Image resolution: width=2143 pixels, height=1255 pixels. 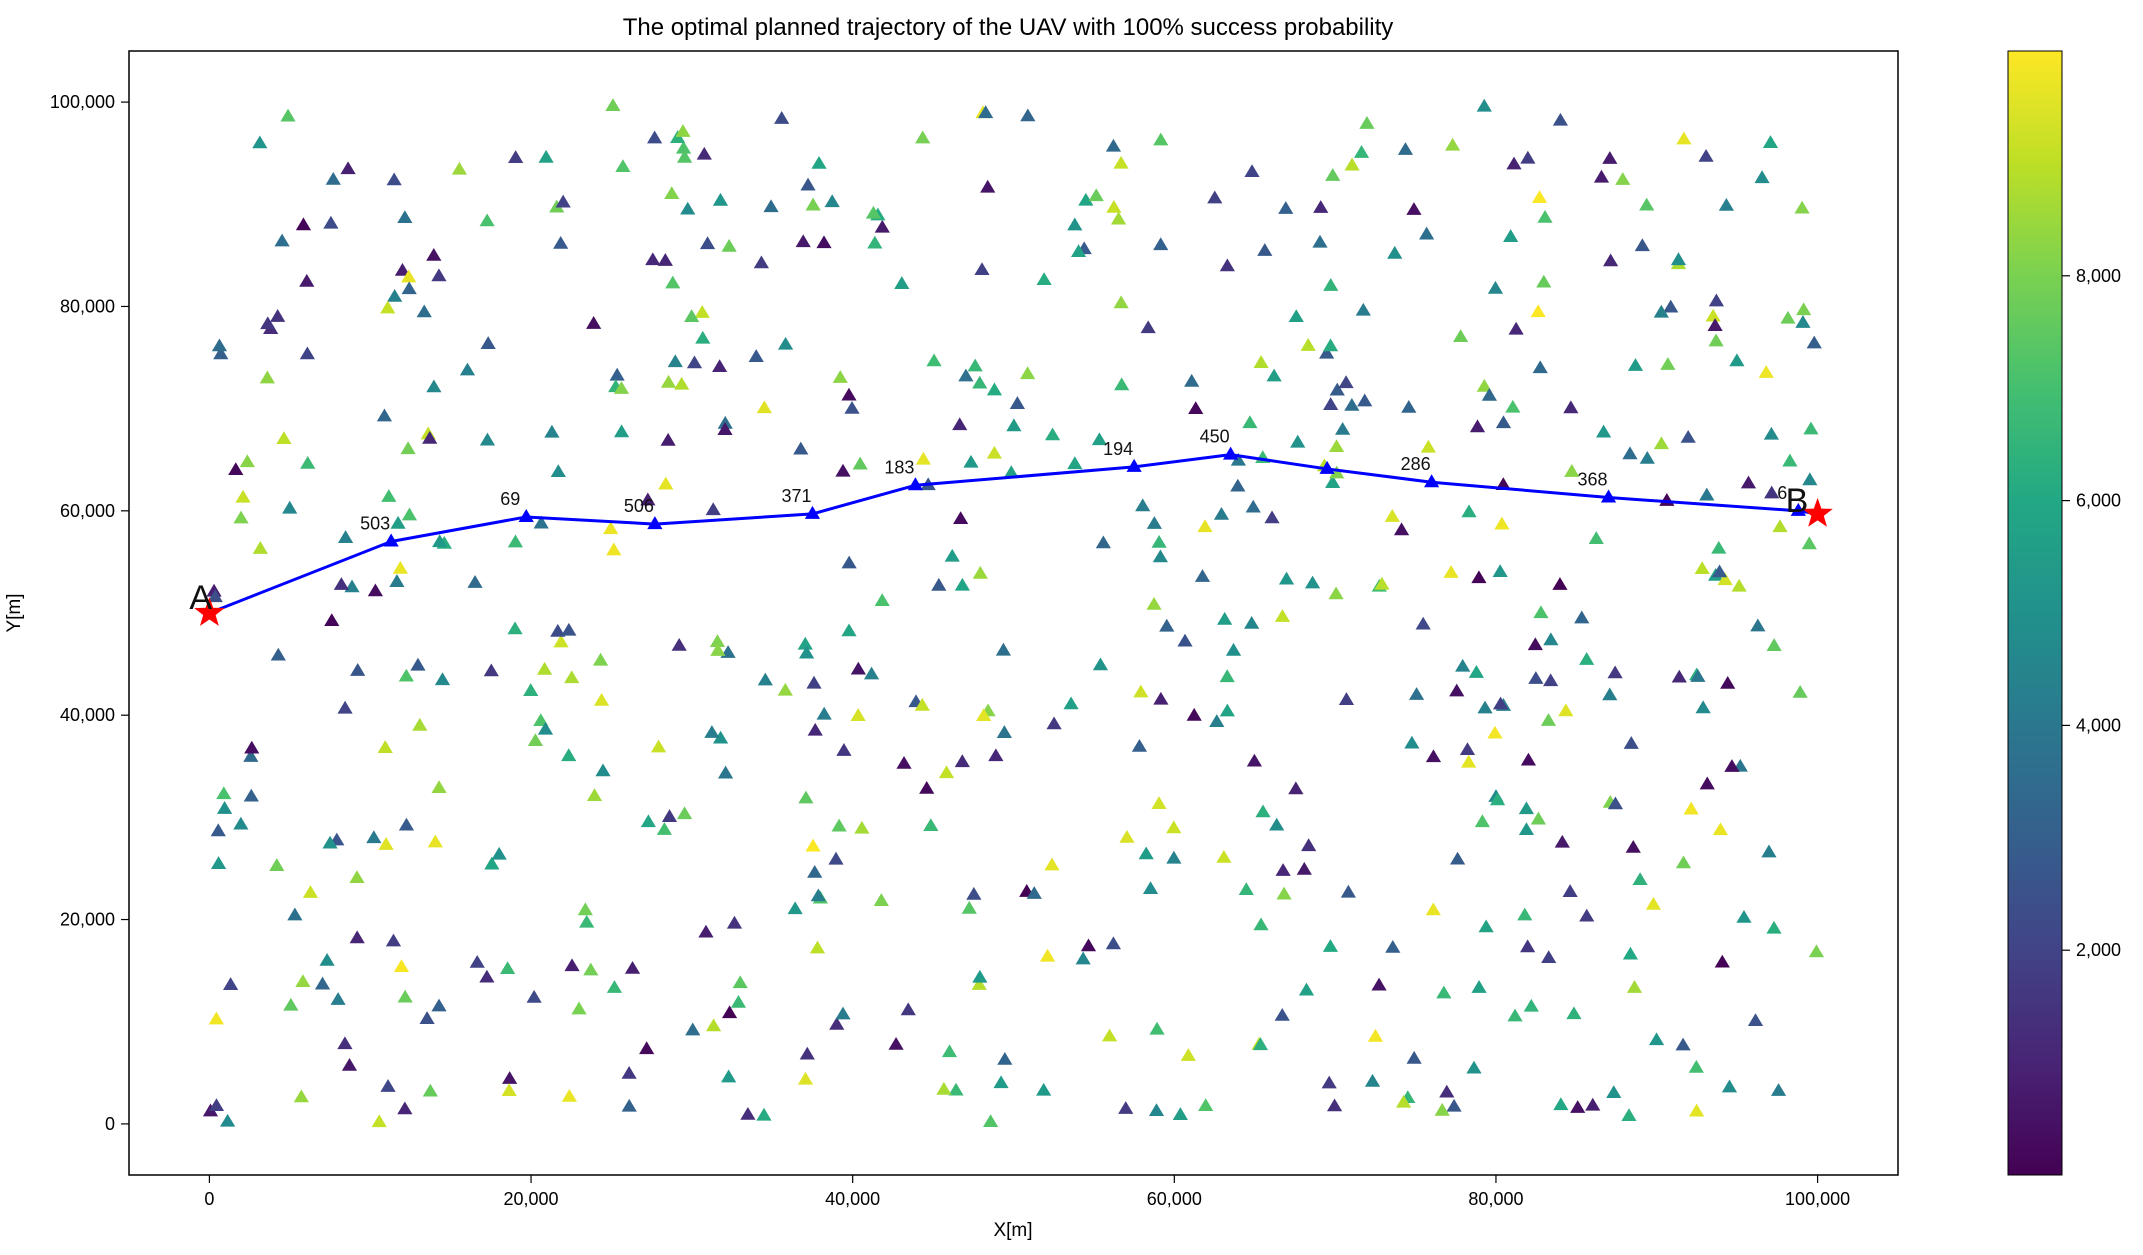 I want to click on end-star-marker, so click(x=1817, y=512).